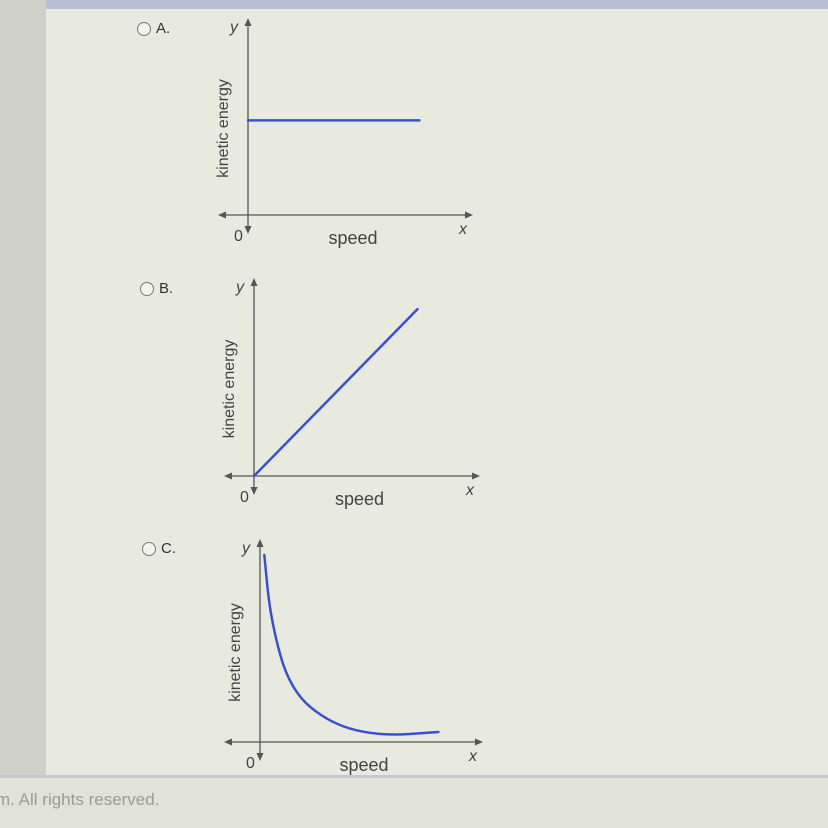 The image size is (828, 828). Describe the element at coordinates (414, 803) in the screenshot. I see `footer: m. All rights reserved.` at that location.